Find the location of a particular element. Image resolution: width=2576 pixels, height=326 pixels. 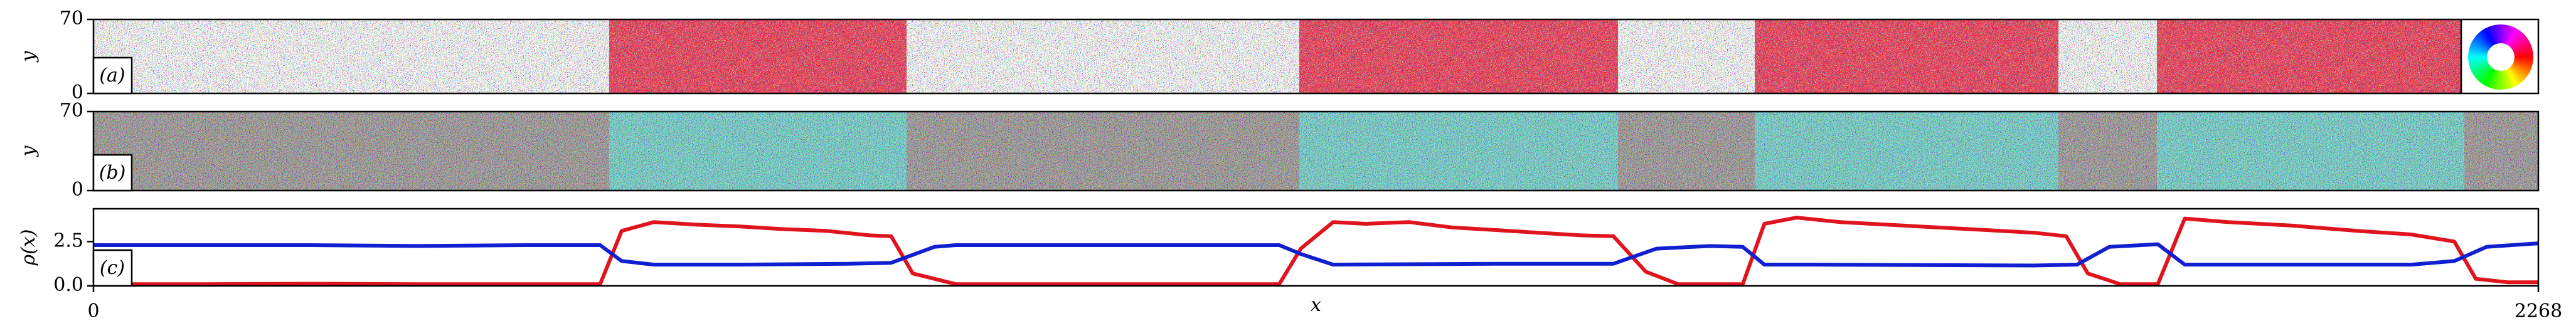

panel-label: (c) is located at coordinates (113, 268).